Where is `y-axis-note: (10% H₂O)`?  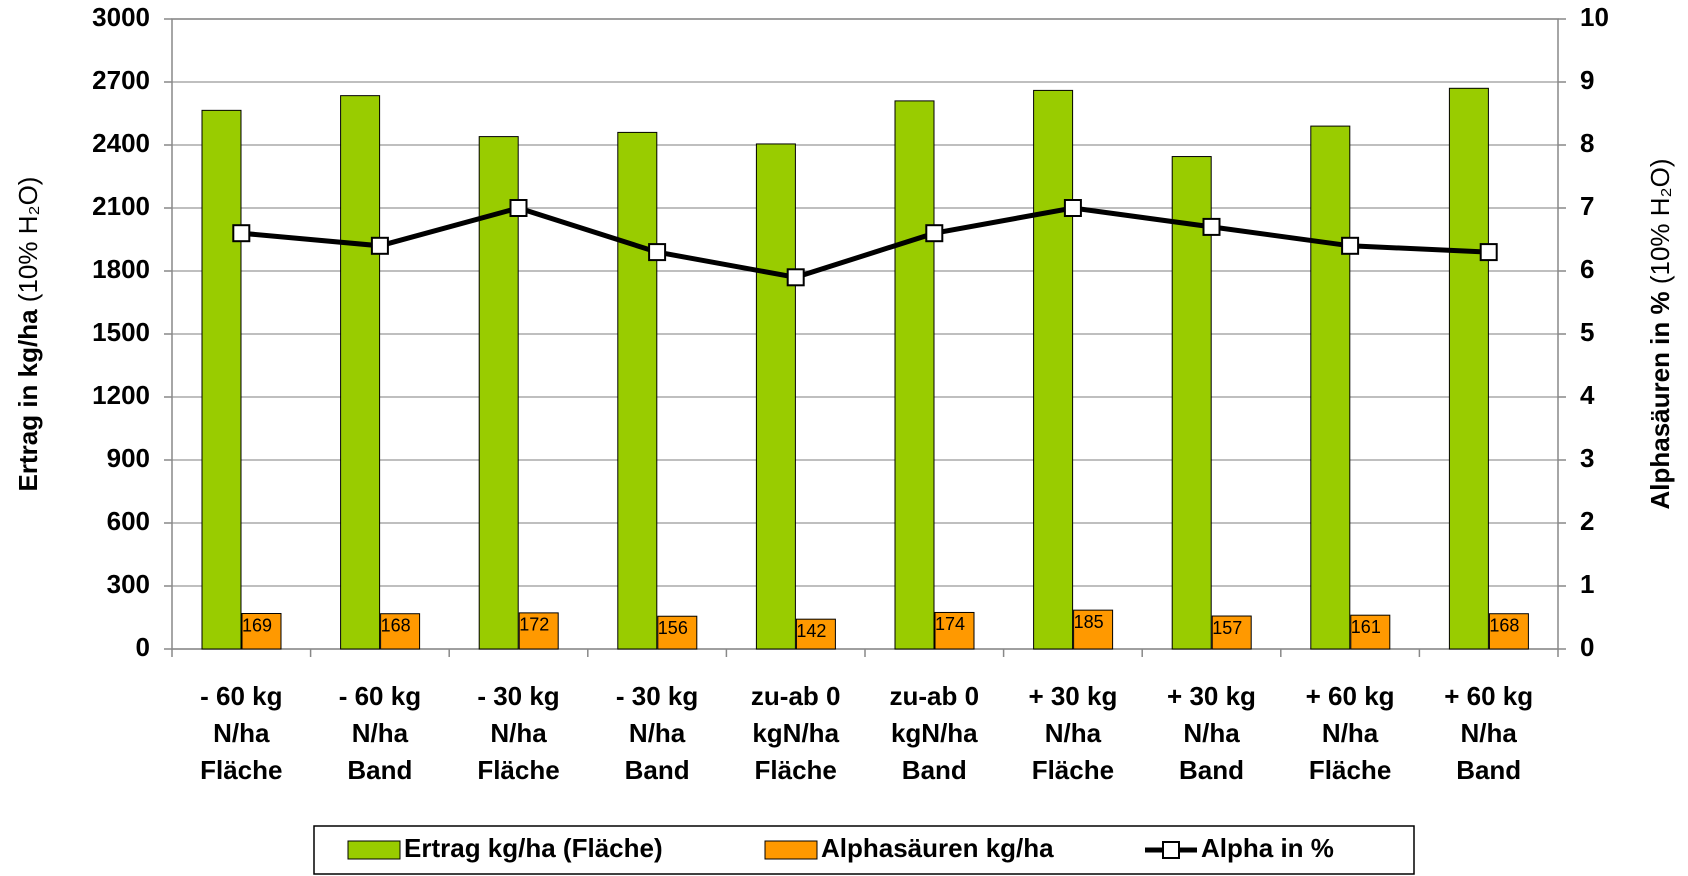 y-axis-note: (10% H₂O) is located at coordinates (28, 240).